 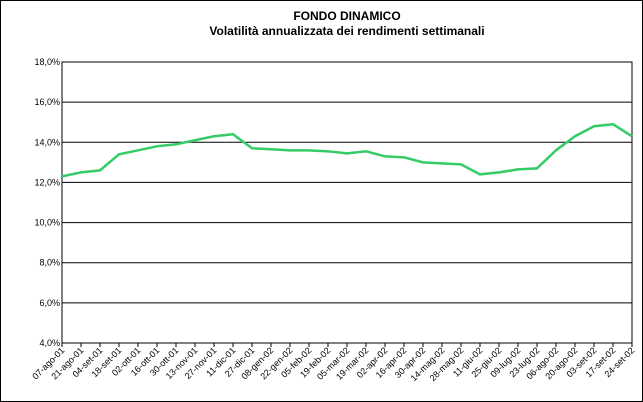 I want to click on y-tick-label: 14,0%, so click(x=47, y=142).